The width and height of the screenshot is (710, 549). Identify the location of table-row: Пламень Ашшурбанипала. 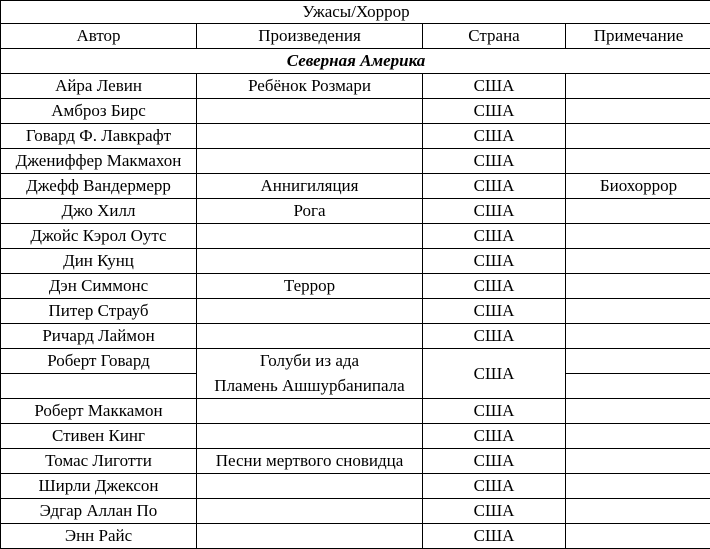
(355, 386).